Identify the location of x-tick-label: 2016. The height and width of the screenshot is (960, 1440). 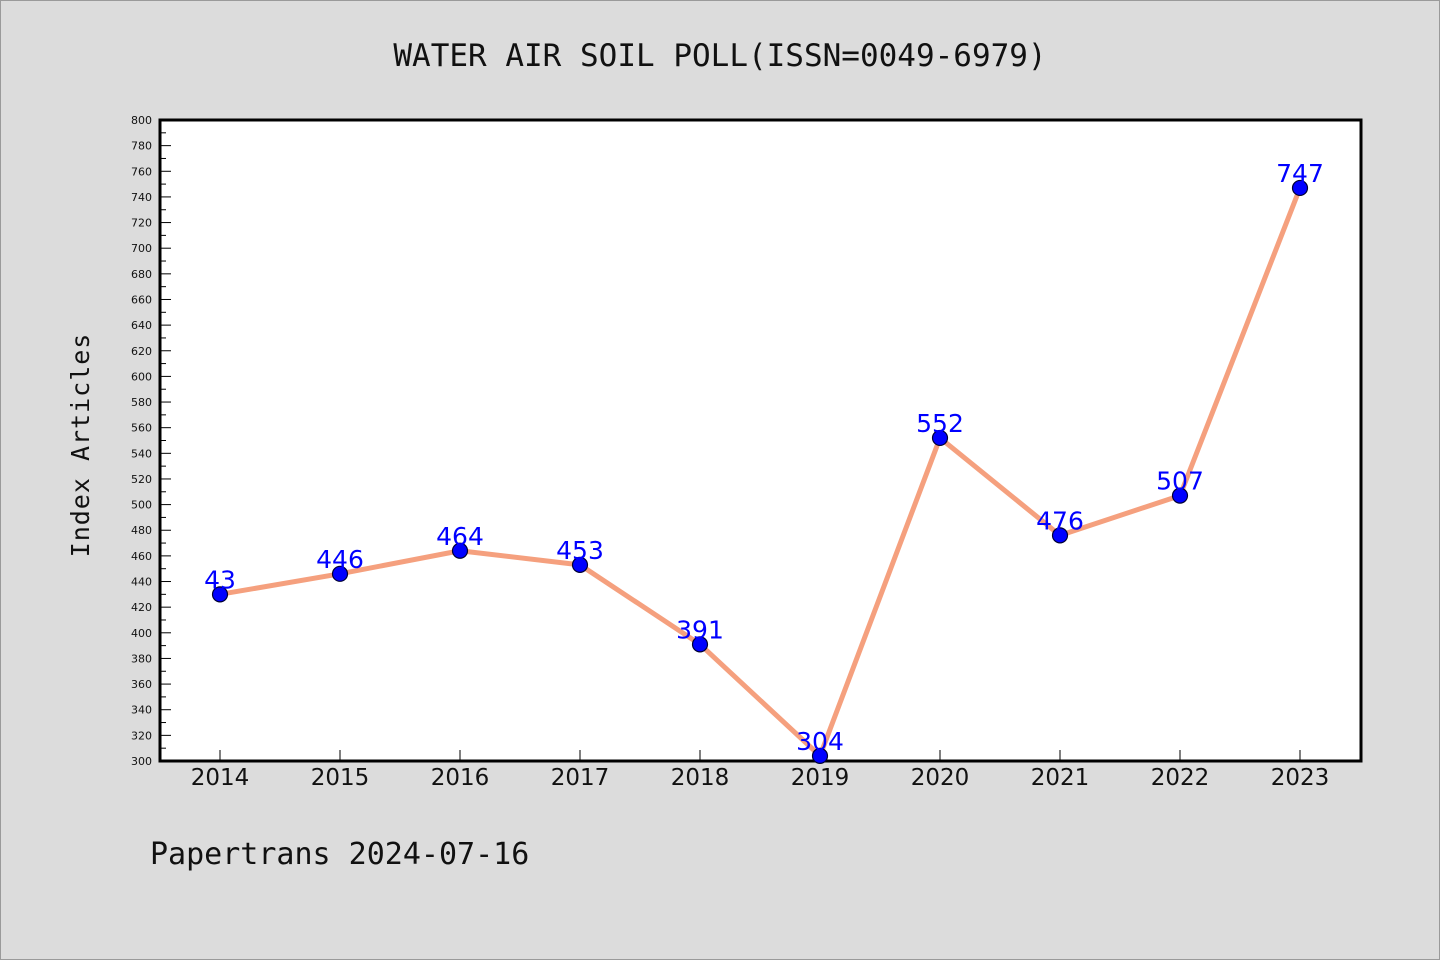
(460, 778).